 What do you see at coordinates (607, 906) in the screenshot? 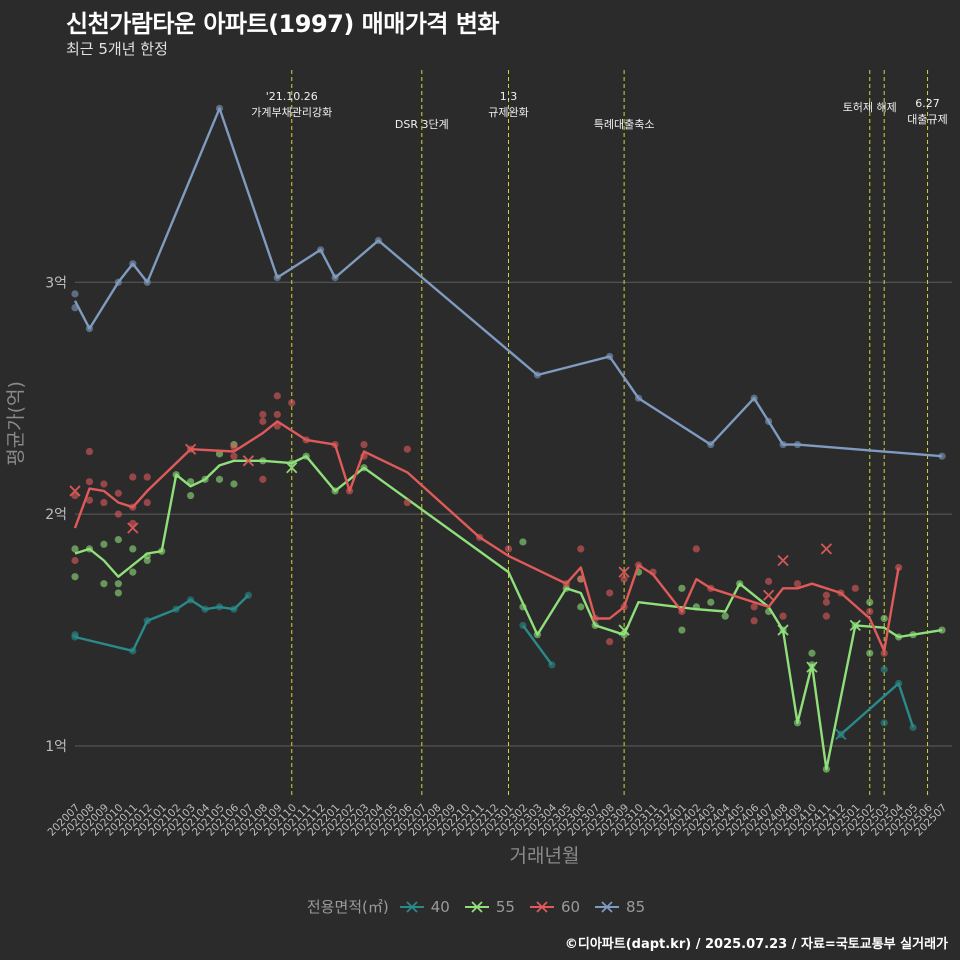
I see `legend-key-85-icon` at bounding box center [607, 906].